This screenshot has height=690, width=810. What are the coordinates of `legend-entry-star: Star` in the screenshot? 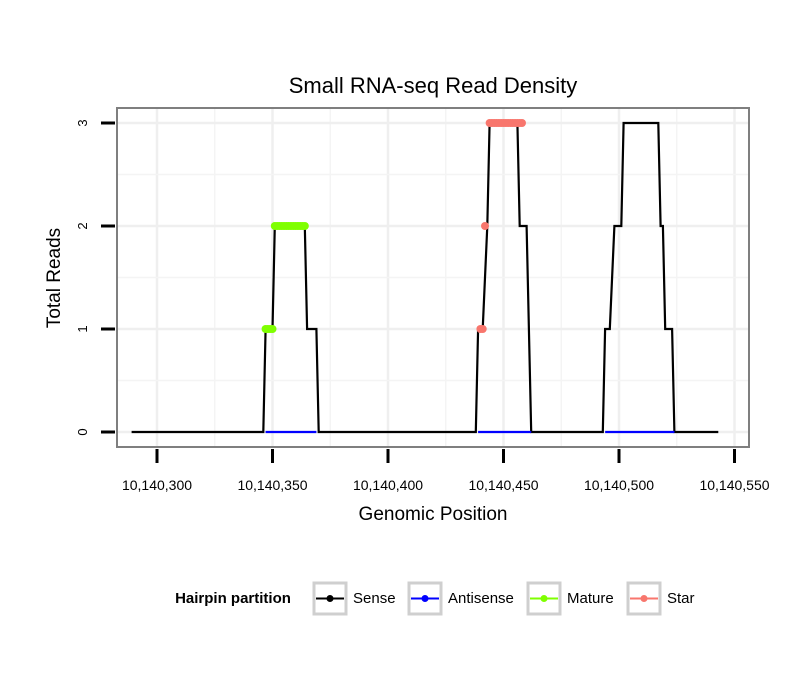 It's located at (660, 598).